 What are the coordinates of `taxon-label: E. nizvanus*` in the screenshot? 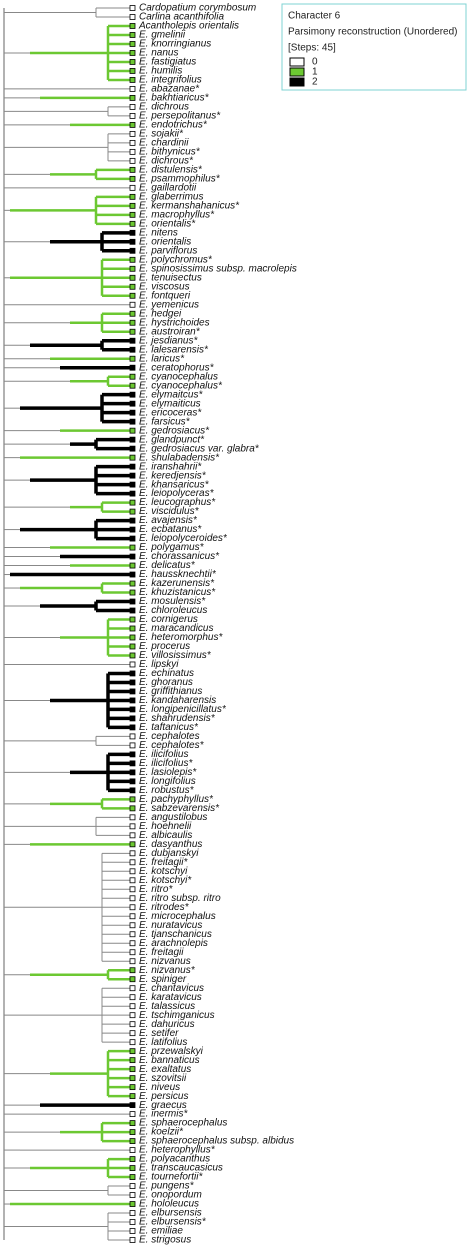 It's located at (167, 970).